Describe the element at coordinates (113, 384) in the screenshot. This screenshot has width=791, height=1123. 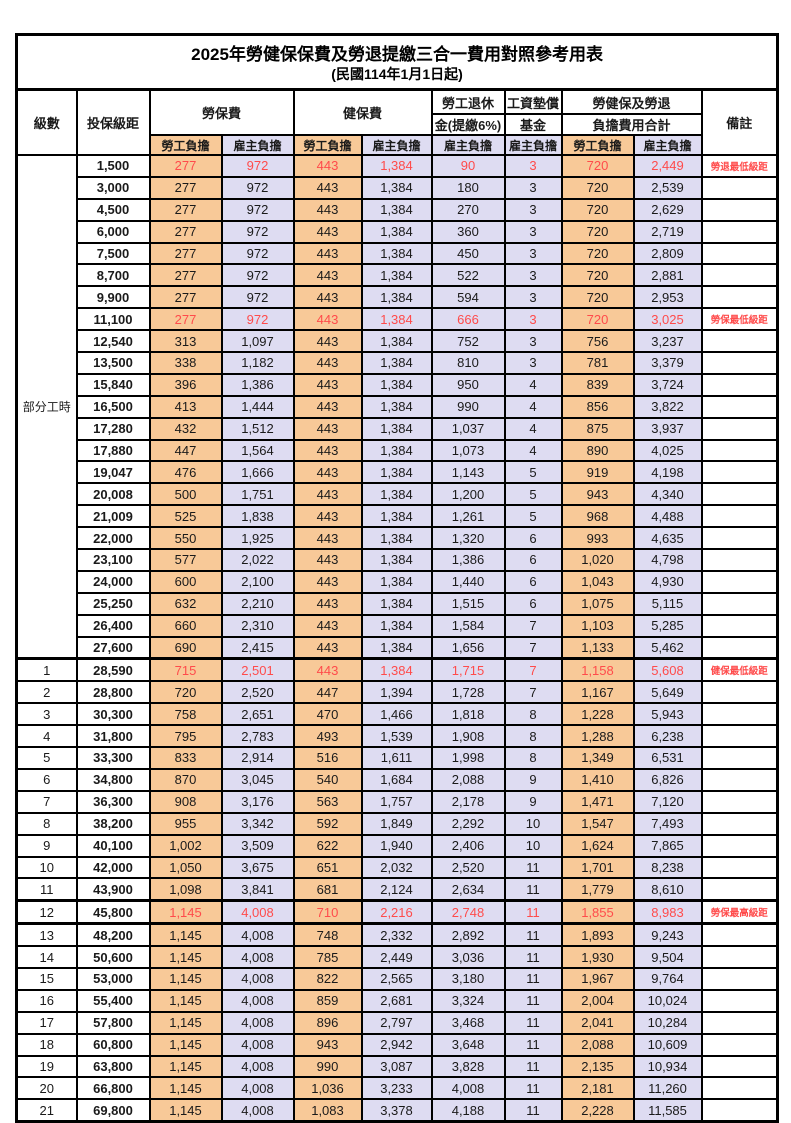
I see `cell-bracket: 15,840` at that location.